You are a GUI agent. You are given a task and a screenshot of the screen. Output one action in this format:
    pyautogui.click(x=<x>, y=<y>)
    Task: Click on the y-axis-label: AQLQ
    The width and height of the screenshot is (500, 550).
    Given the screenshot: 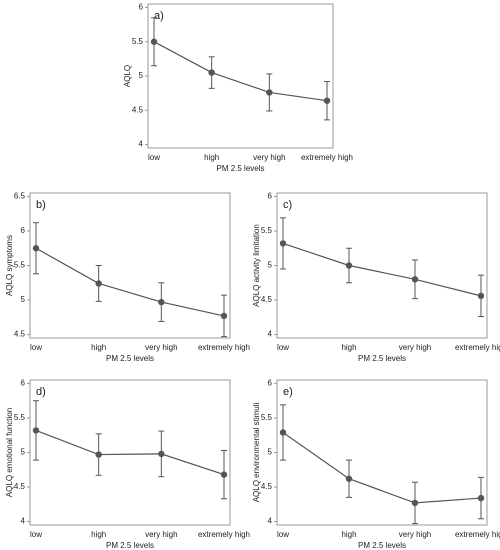 What is the action you would take?
    pyautogui.click(x=127, y=76)
    